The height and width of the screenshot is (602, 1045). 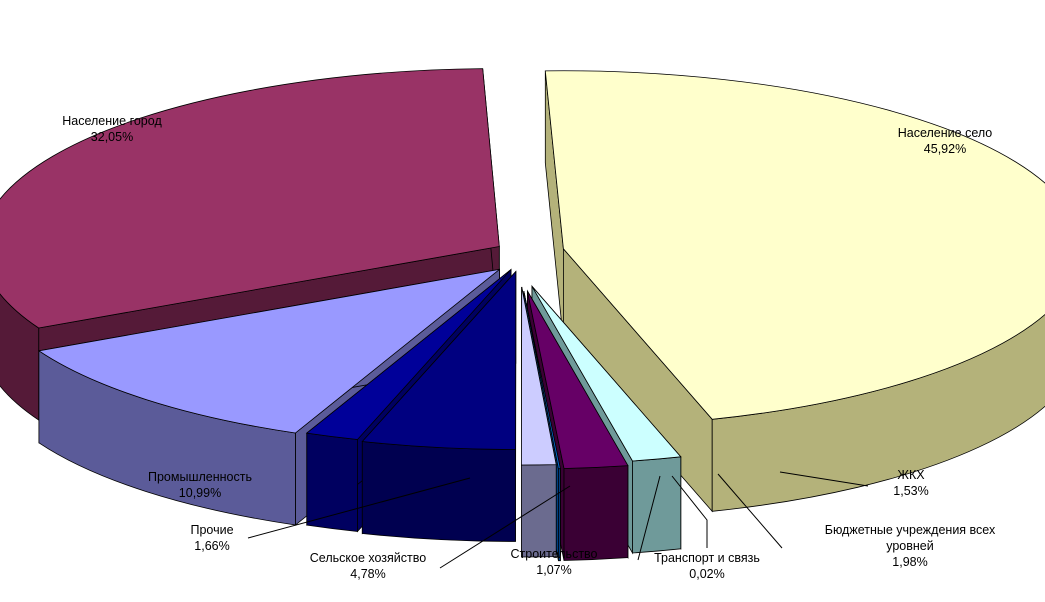 What do you see at coordinates (945, 133) in the screenshot?
I see `slice-category-label: Население село` at bounding box center [945, 133].